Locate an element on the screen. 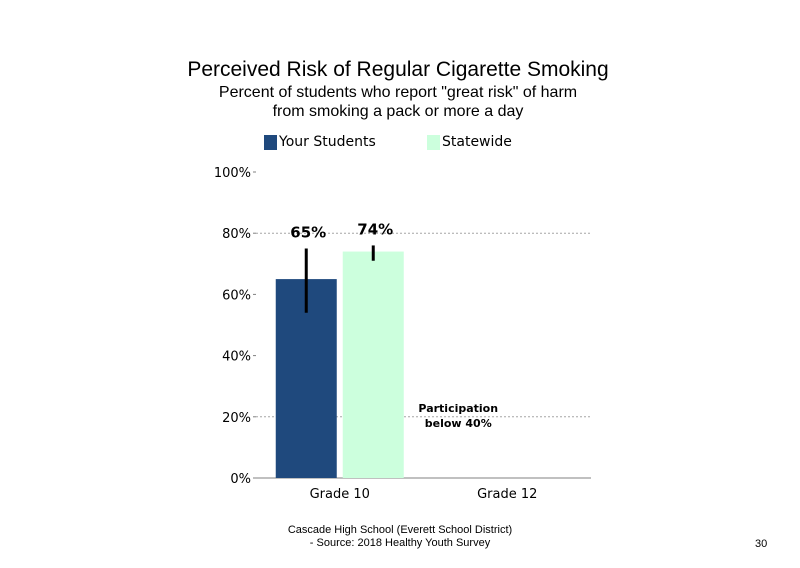 The image size is (800, 568). legend-item-statewide: Statewide is located at coordinates (469, 142).